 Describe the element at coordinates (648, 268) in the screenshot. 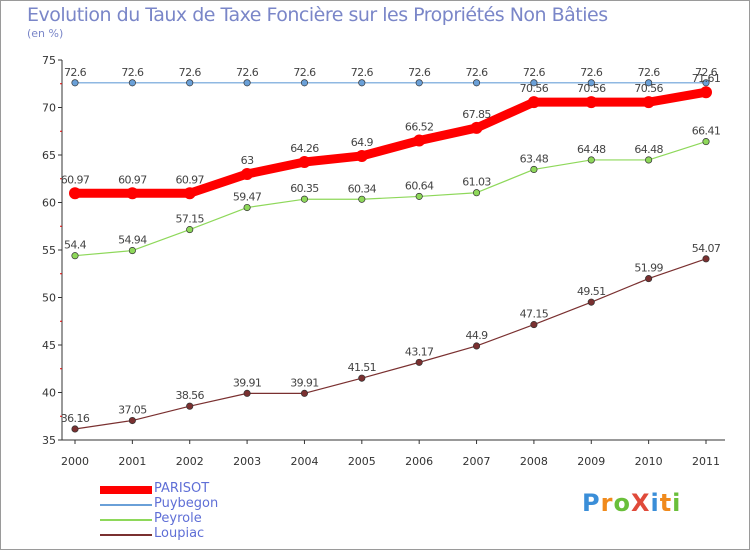

I see `data-label-loupiac: 51.99` at that location.